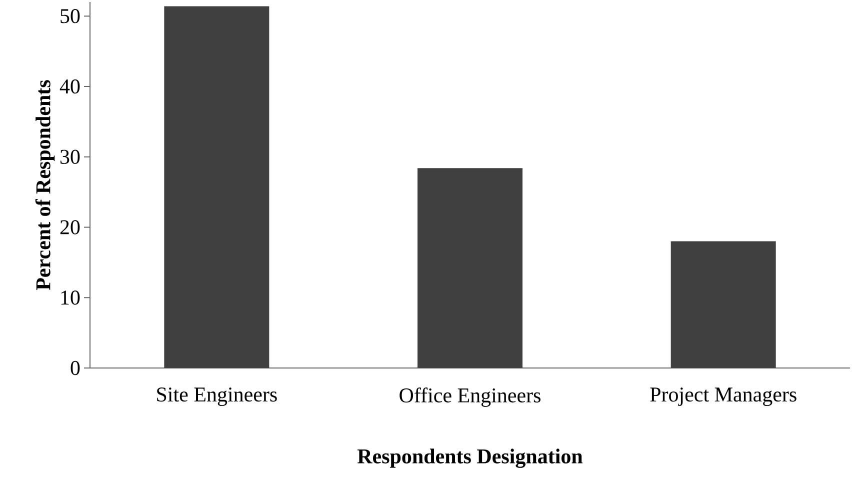  What do you see at coordinates (70, 297) in the screenshot?
I see `y-tick-label: 10` at bounding box center [70, 297].